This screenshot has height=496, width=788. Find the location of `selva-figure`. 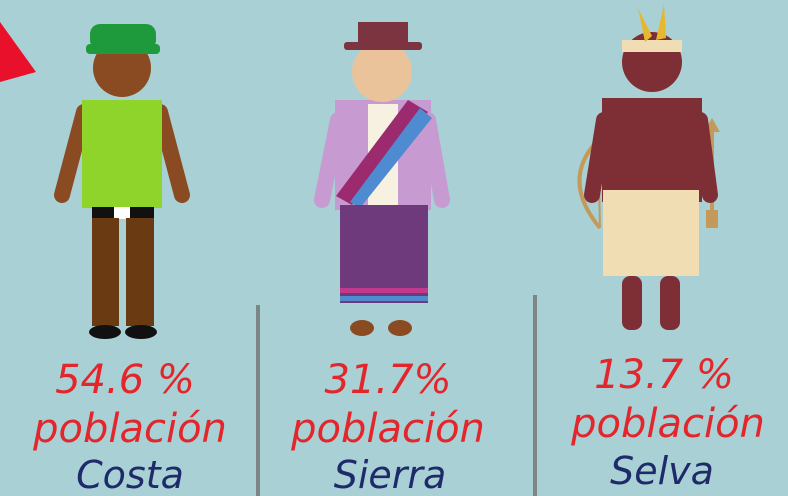

selva-figure is located at coordinates (648, 167).